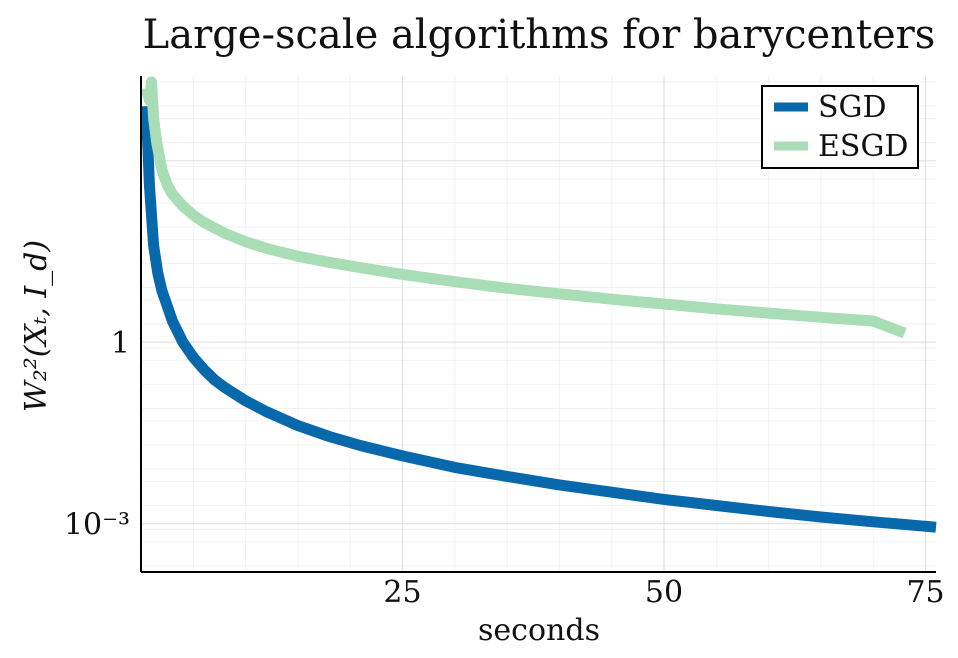  Describe the element at coordinates (97, 434) in the screenshot. I see `y-tick-labels: 1 10⁻³` at that location.